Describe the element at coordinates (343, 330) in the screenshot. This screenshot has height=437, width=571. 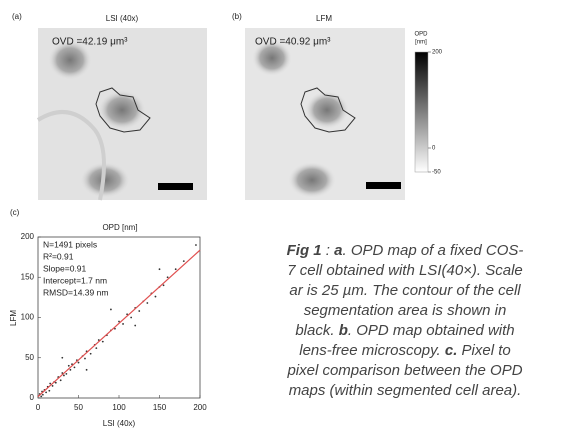
I see `caption-run: b` at that location.